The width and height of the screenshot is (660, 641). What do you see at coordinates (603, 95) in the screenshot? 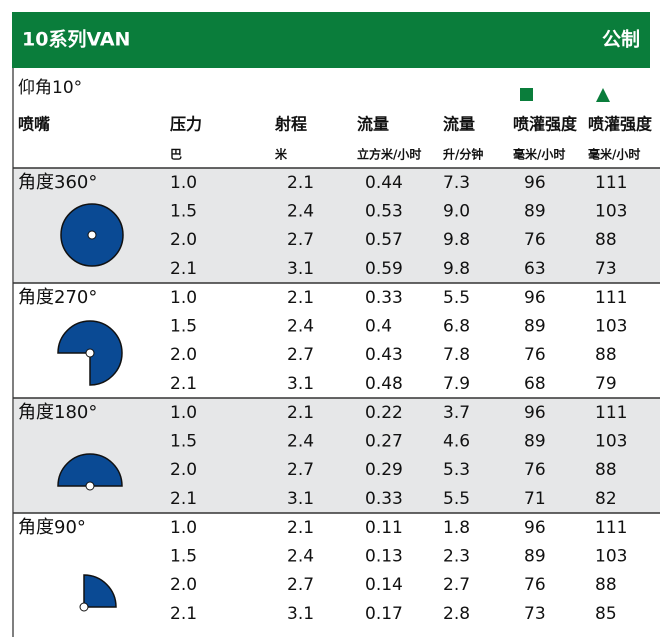
I see `triangle-icon` at bounding box center [603, 95].